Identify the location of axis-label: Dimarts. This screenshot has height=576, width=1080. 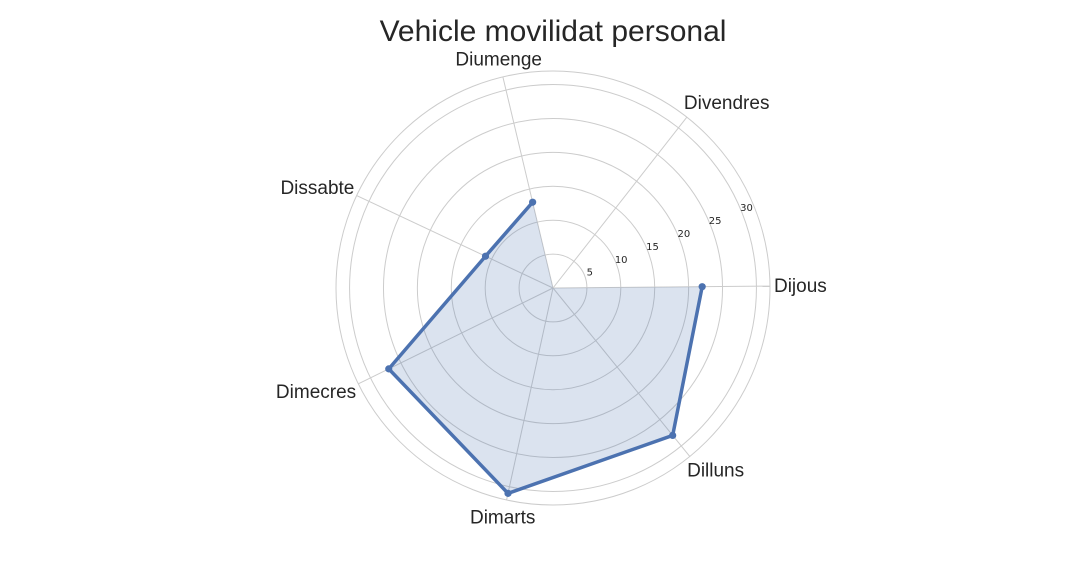
(502, 518).